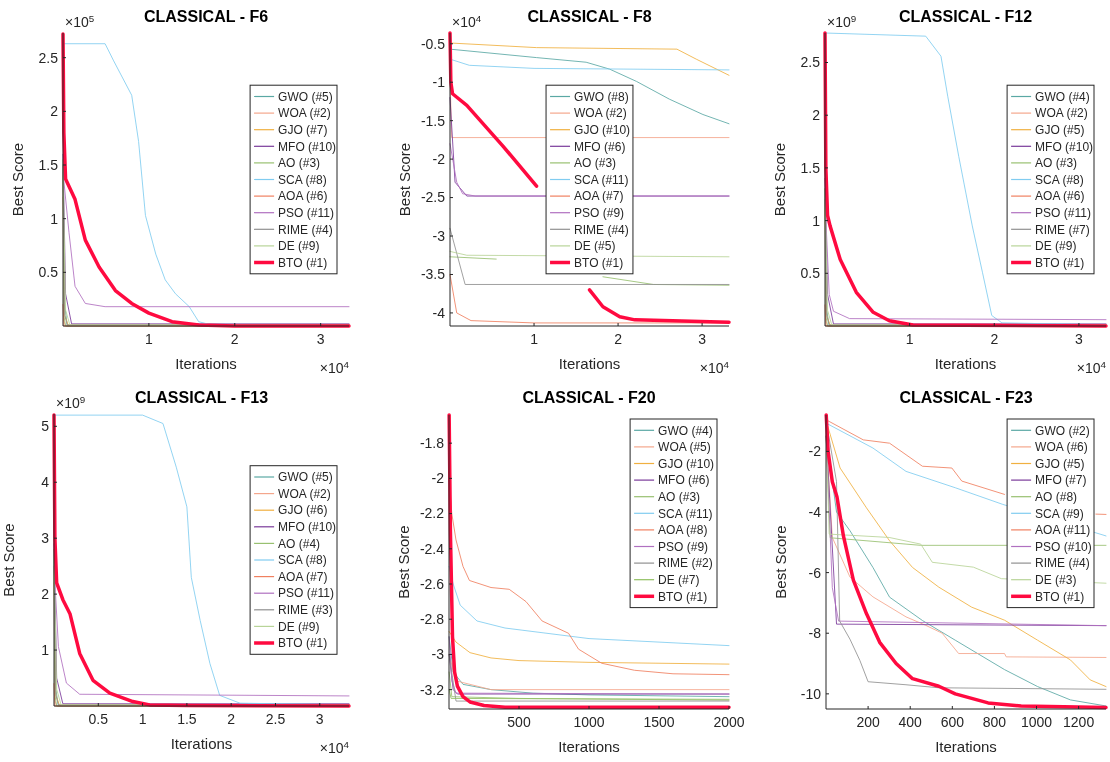 The width and height of the screenshot is (1110, 762). Describe the element at coordinates (729, 722) in the screenshot. I see `x-tick-label: 2000` at that location.